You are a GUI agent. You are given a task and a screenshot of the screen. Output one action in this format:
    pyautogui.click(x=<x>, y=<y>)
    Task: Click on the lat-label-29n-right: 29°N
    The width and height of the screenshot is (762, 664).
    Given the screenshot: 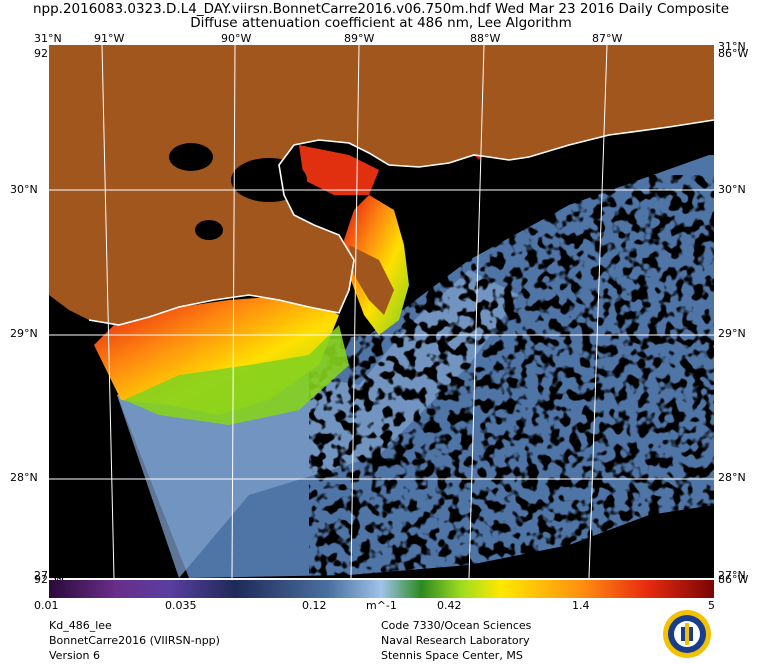 What is the action you would take?
    pyautogui.click(x=732, y=333)
    